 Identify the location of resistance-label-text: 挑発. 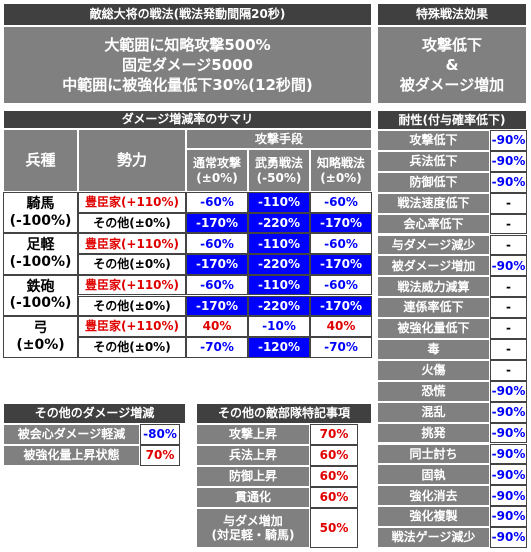
(433, 432).